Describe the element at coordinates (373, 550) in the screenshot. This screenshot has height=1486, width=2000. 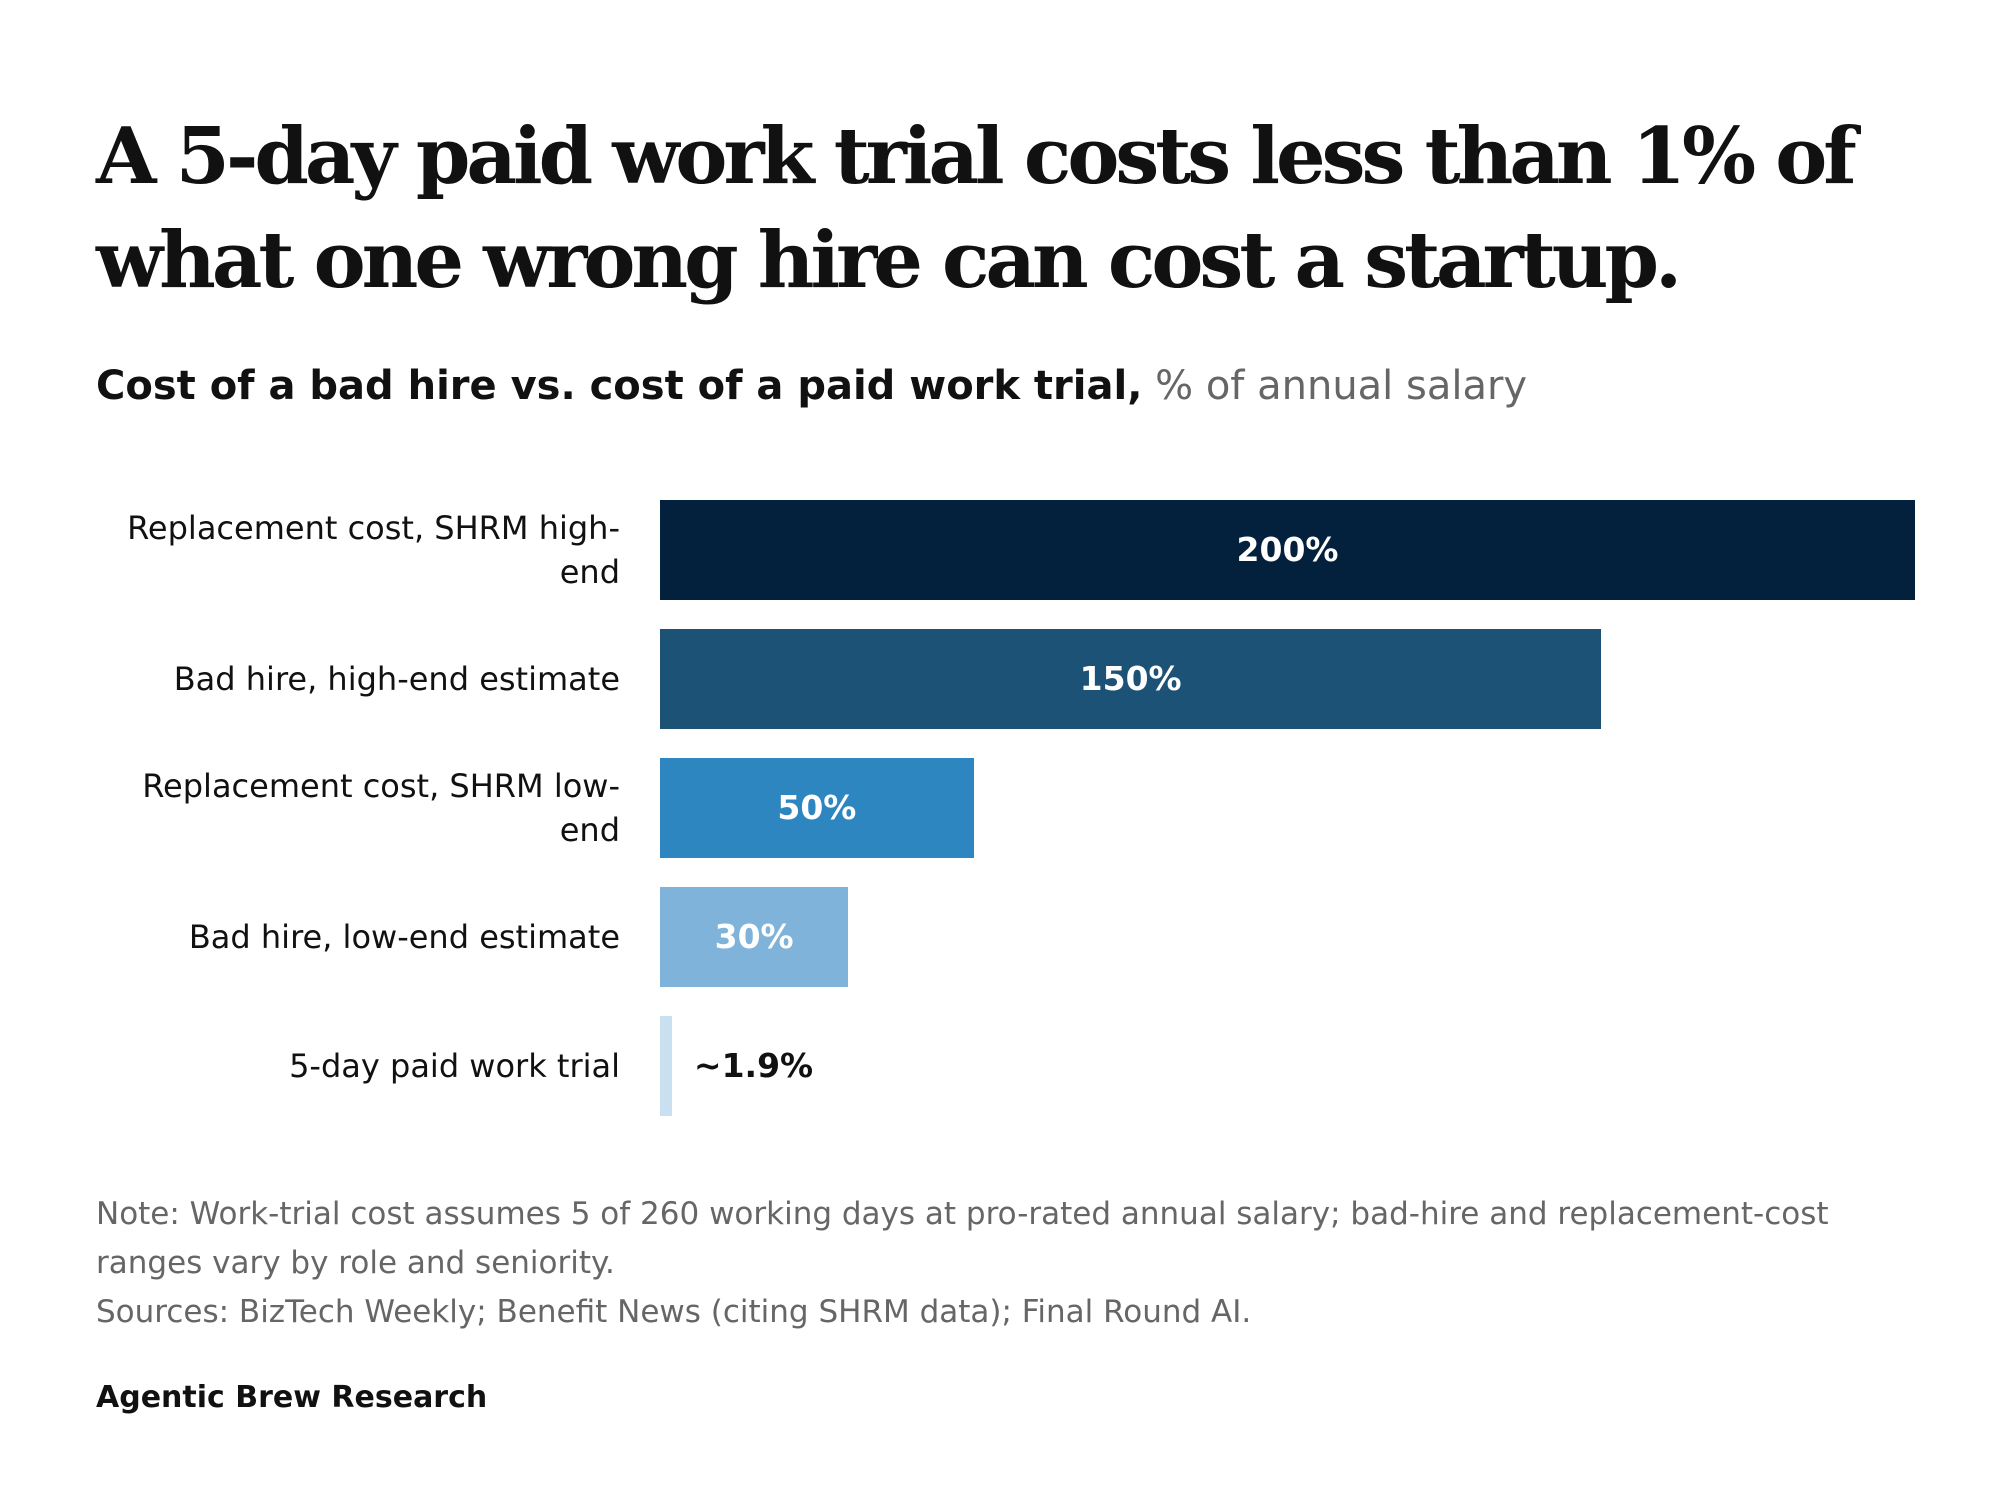
I see `category-label: Replacement cost, SHRM high-end` at that location.